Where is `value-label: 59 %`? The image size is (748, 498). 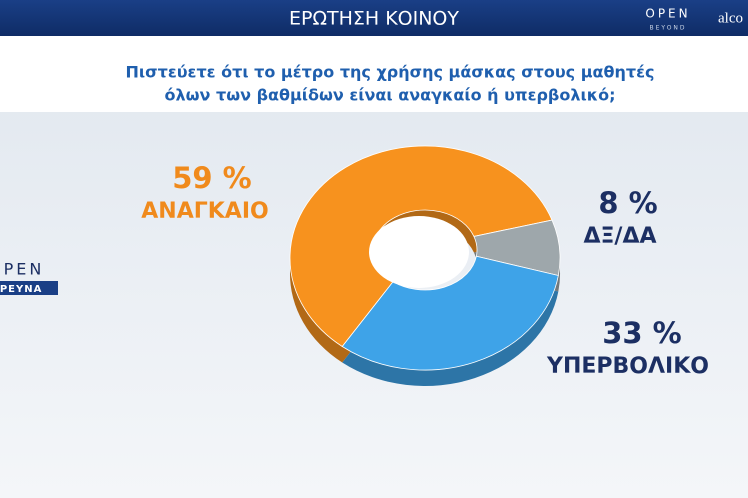
value-label: 59 % is located at coordinates (212, 178).